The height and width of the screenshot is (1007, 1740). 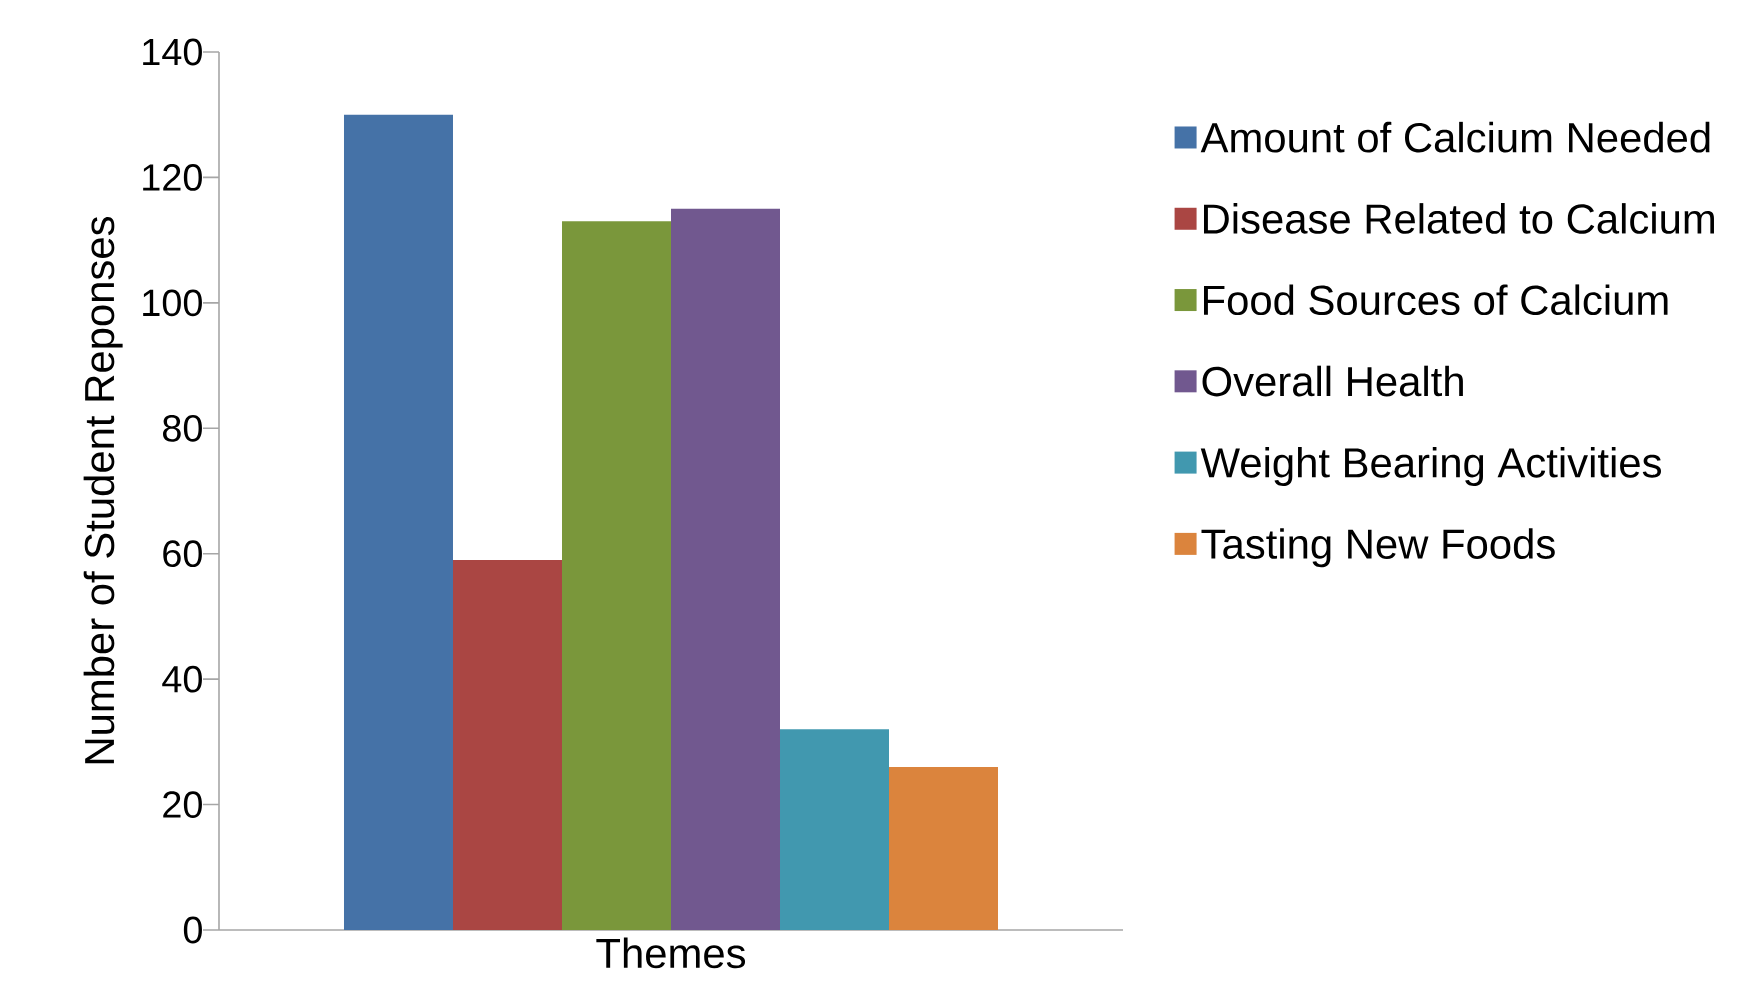 What do you see at coordinates (192, 930) in the screenshot?
I see `y-tick-label: 0` at bounding box center [192, 930].